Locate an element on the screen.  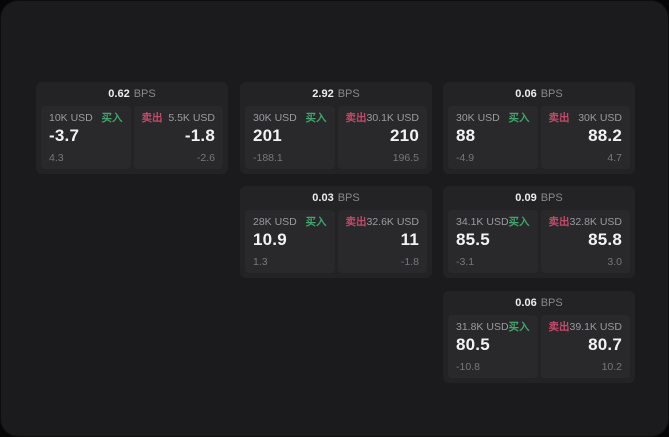
buy-delta: -4.9 is located at coordinates (465, 158).